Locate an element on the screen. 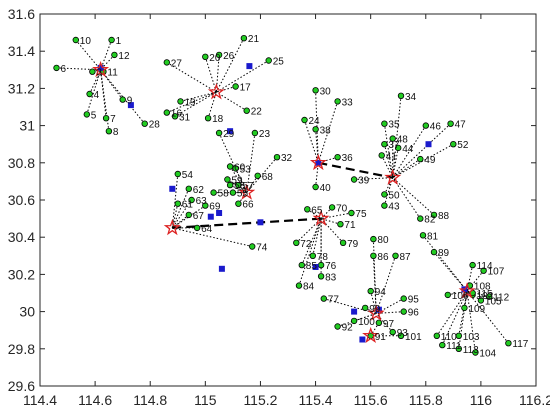 The image size is (550, 416). point-label: 83 is located at coordinates (331, 277).